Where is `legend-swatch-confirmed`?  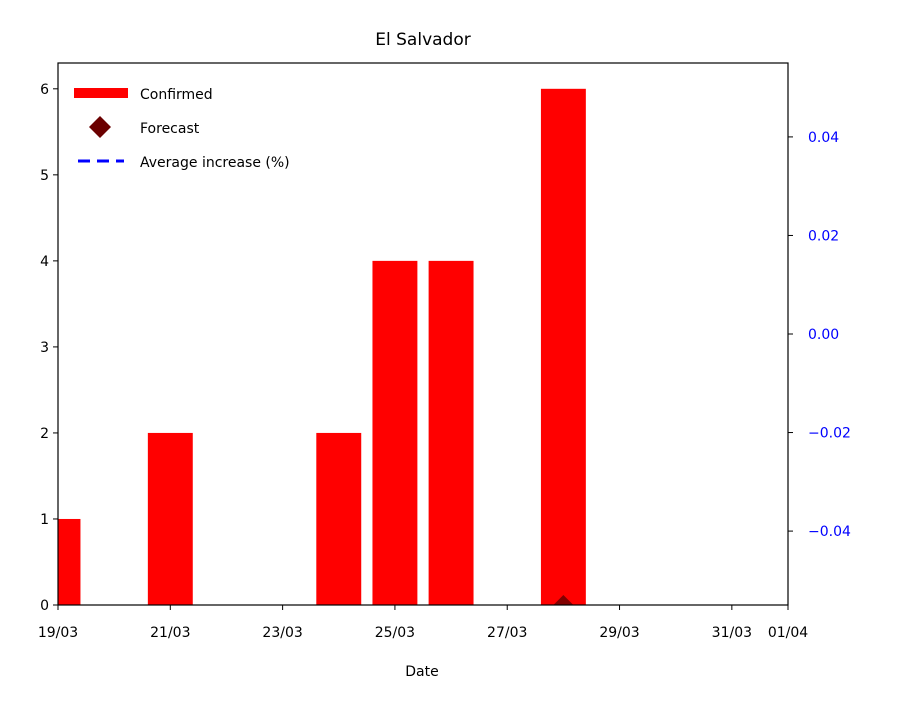
legend-swatch-confirmed is located at coordinates (101, 93).